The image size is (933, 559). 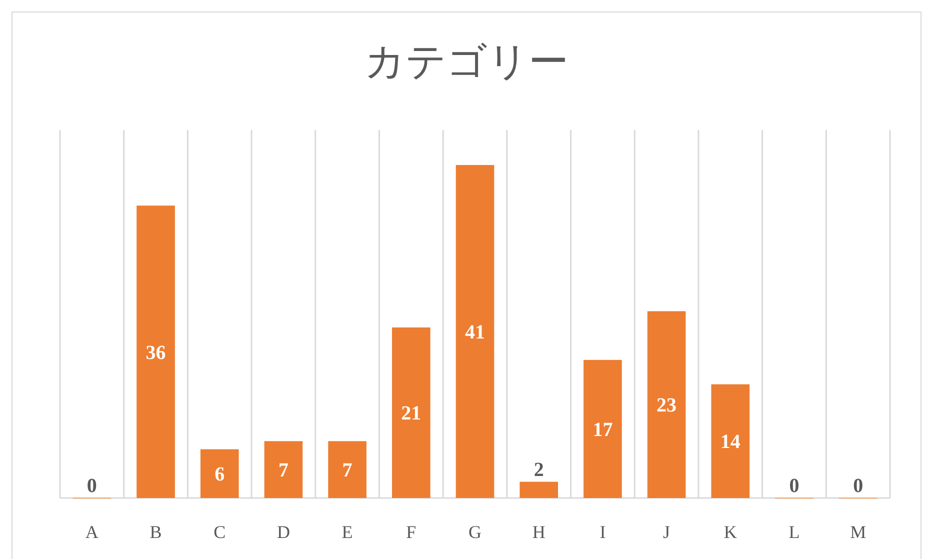 What do you see at coordinates (858, 532) in the screenshot?
I see `x-tick-label: M` at bounding box center [858, 532].